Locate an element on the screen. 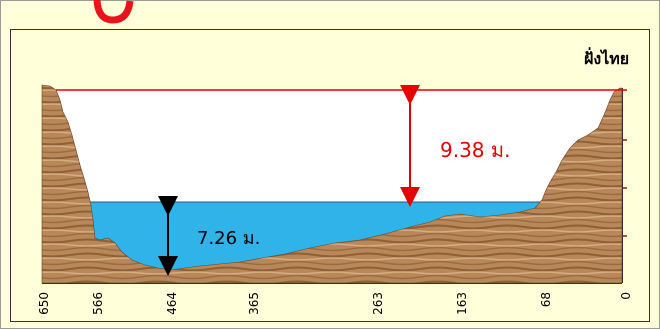 This screenshot has height=329, width=660. distance-tick-label: 650 is located at coordinates (44, 303).